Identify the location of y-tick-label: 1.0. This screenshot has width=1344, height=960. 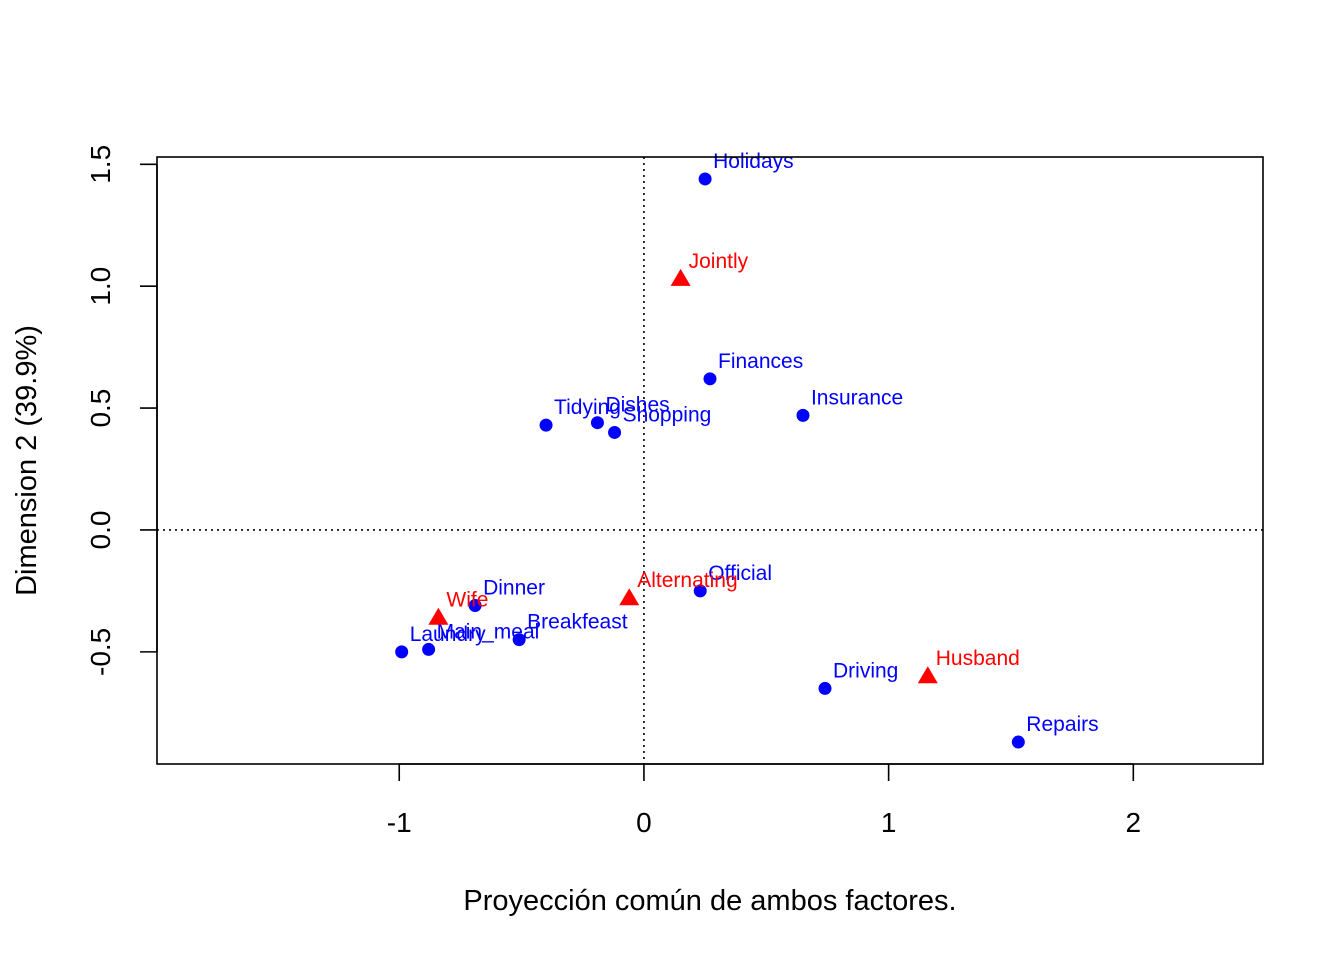
(100, 286).